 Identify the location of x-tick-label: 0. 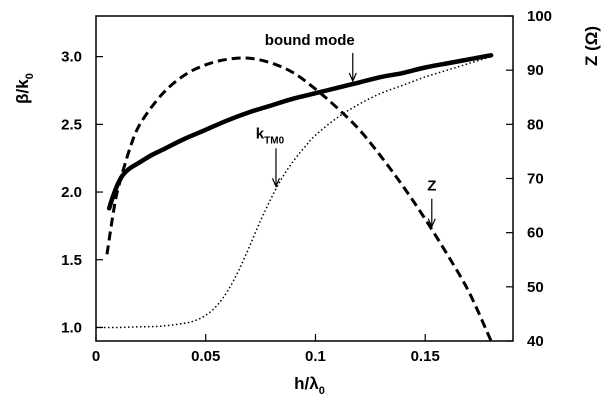
(96, 356).